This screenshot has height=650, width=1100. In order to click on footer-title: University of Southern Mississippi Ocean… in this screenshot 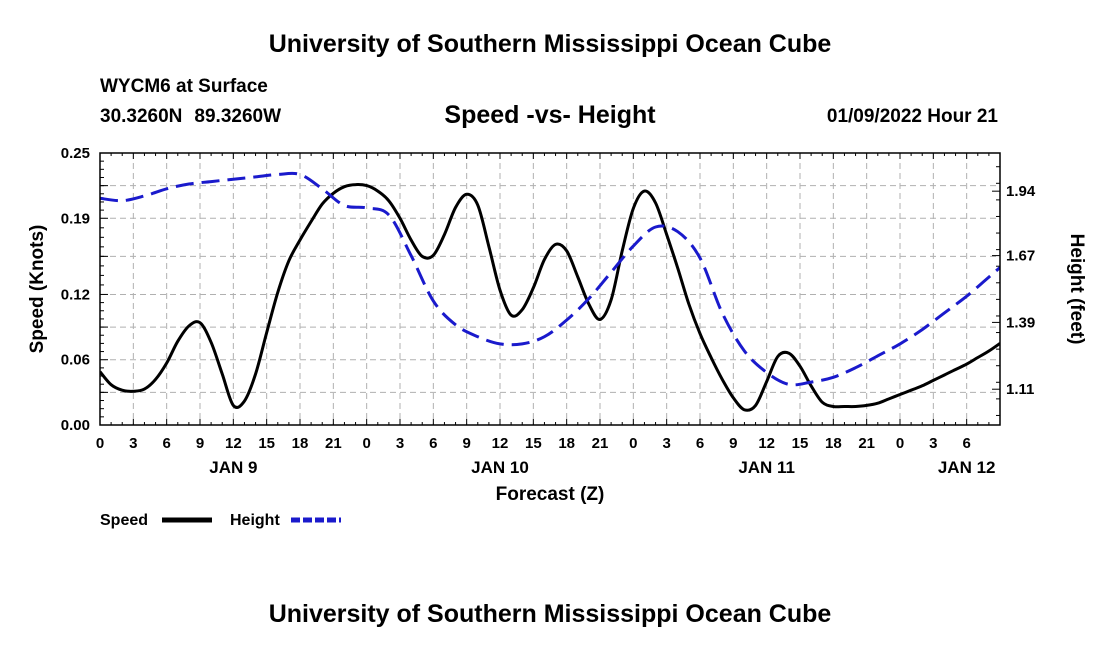, I will do `click(550, 614)`.